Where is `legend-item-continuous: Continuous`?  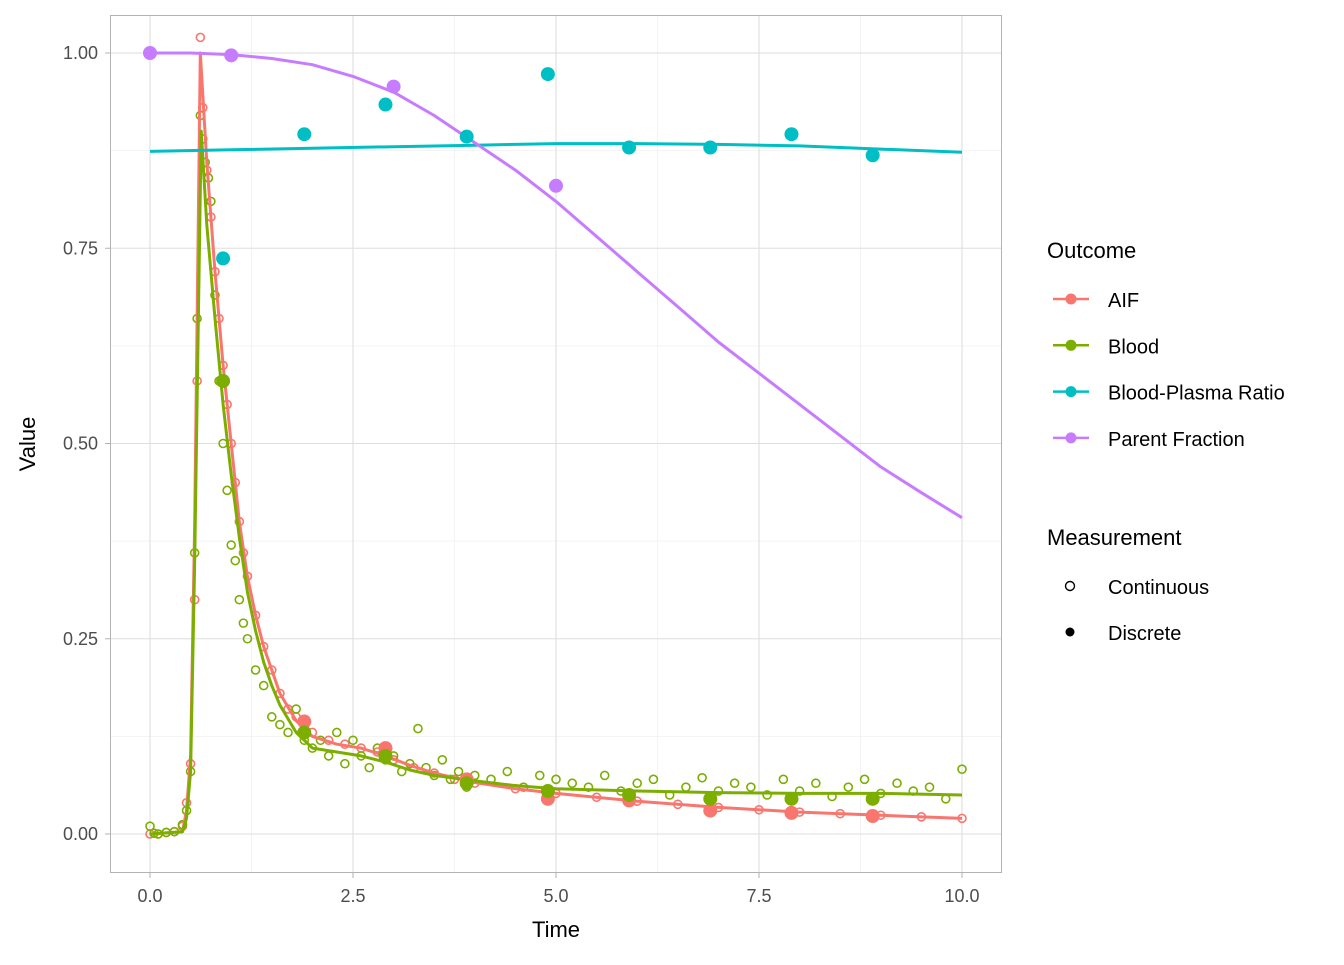 legend-item-continuous: Continuous is located at coordinates (1136, 588).